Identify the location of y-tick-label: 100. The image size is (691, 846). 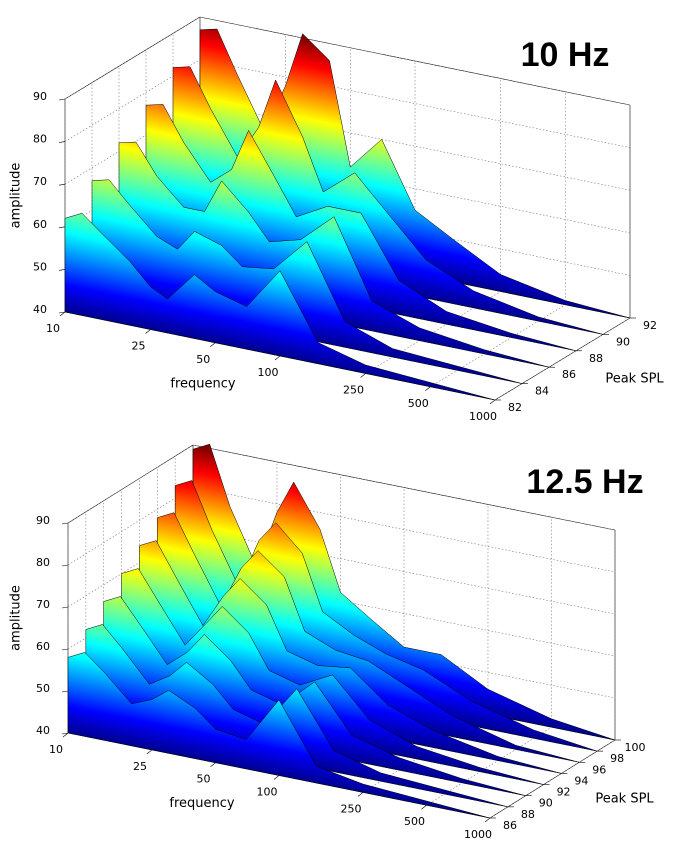
(635, 747).